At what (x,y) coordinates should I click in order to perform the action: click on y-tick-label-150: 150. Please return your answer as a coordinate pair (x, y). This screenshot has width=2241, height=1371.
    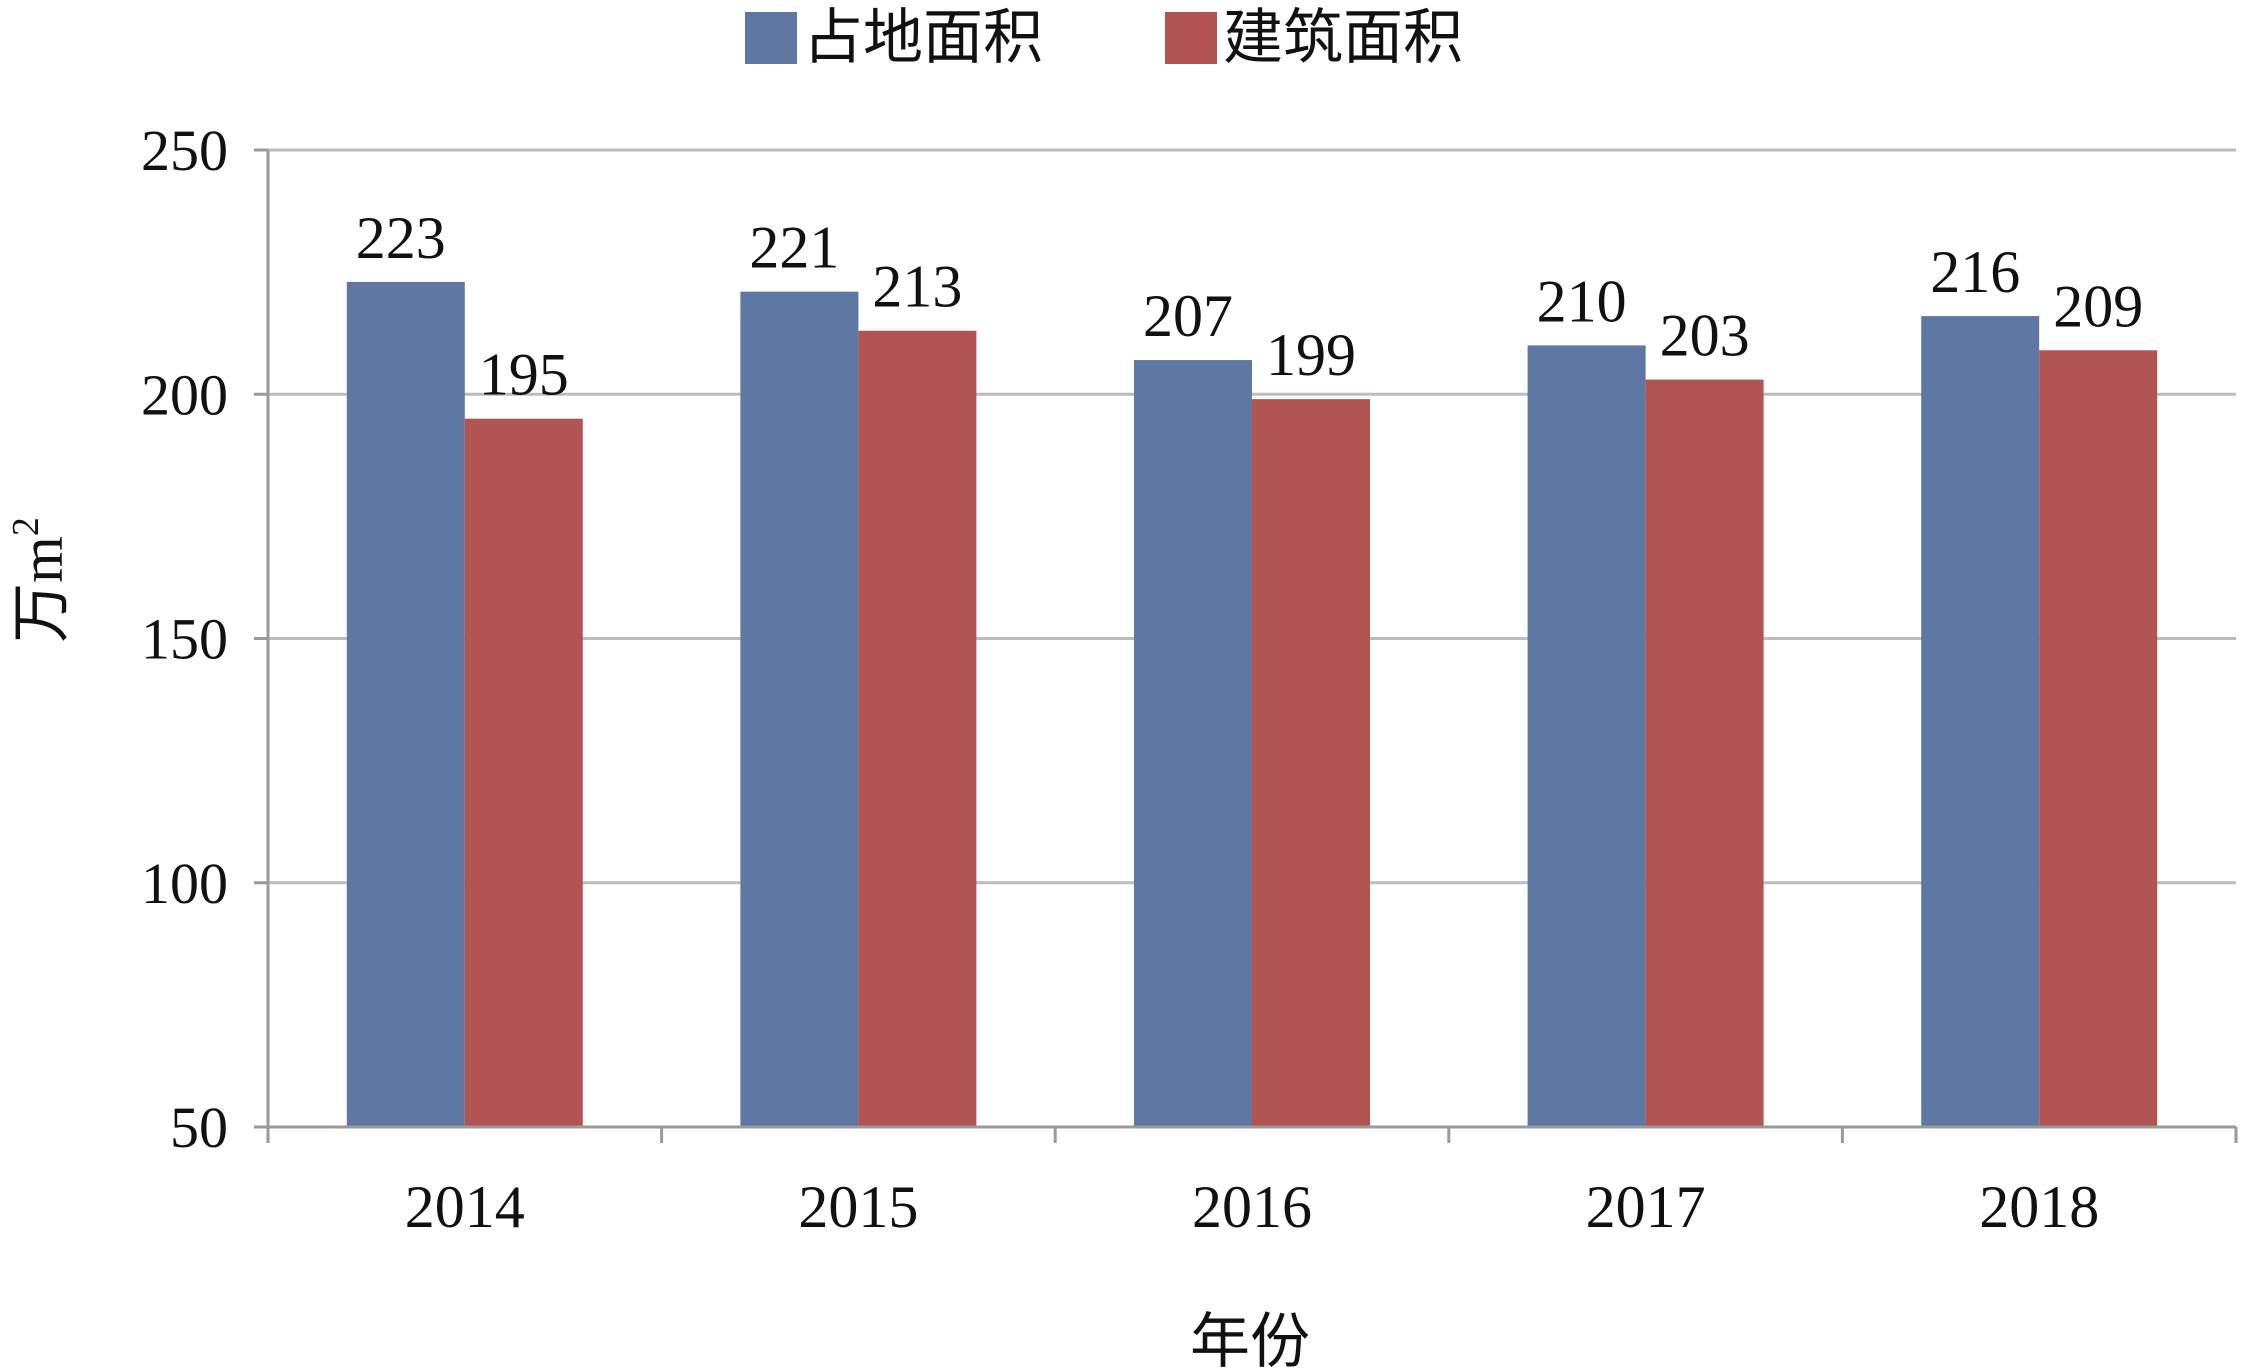
    Looking at the image, I should click on (184, 639).